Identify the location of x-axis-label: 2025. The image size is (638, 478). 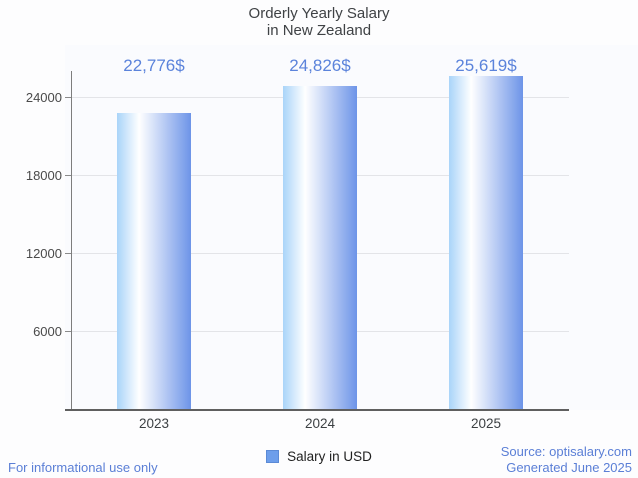
(486, 423).